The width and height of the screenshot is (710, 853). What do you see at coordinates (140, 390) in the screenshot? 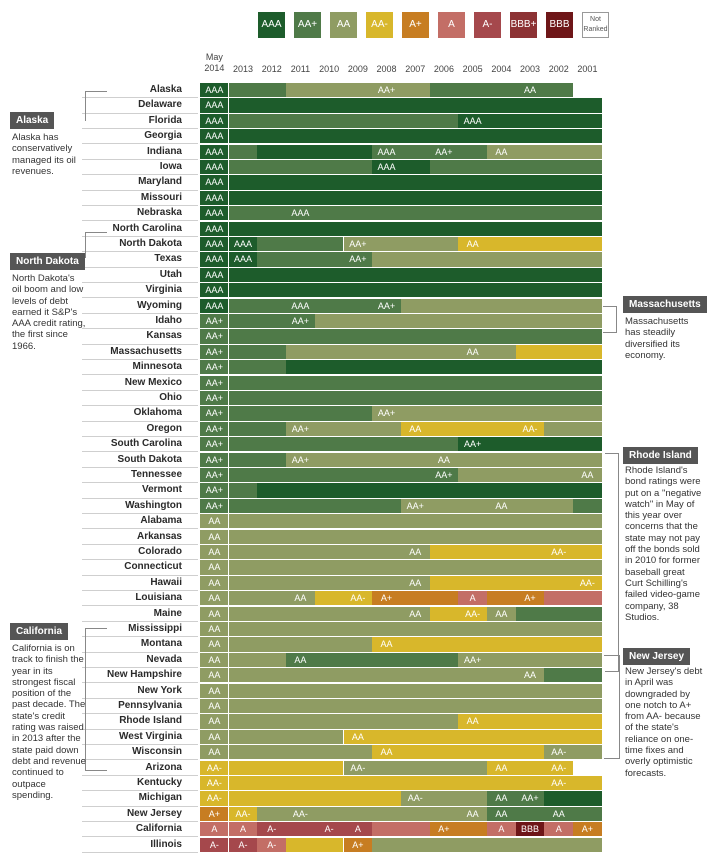
I see `row-guide-new-mexico` at bounding box center [140, 390].